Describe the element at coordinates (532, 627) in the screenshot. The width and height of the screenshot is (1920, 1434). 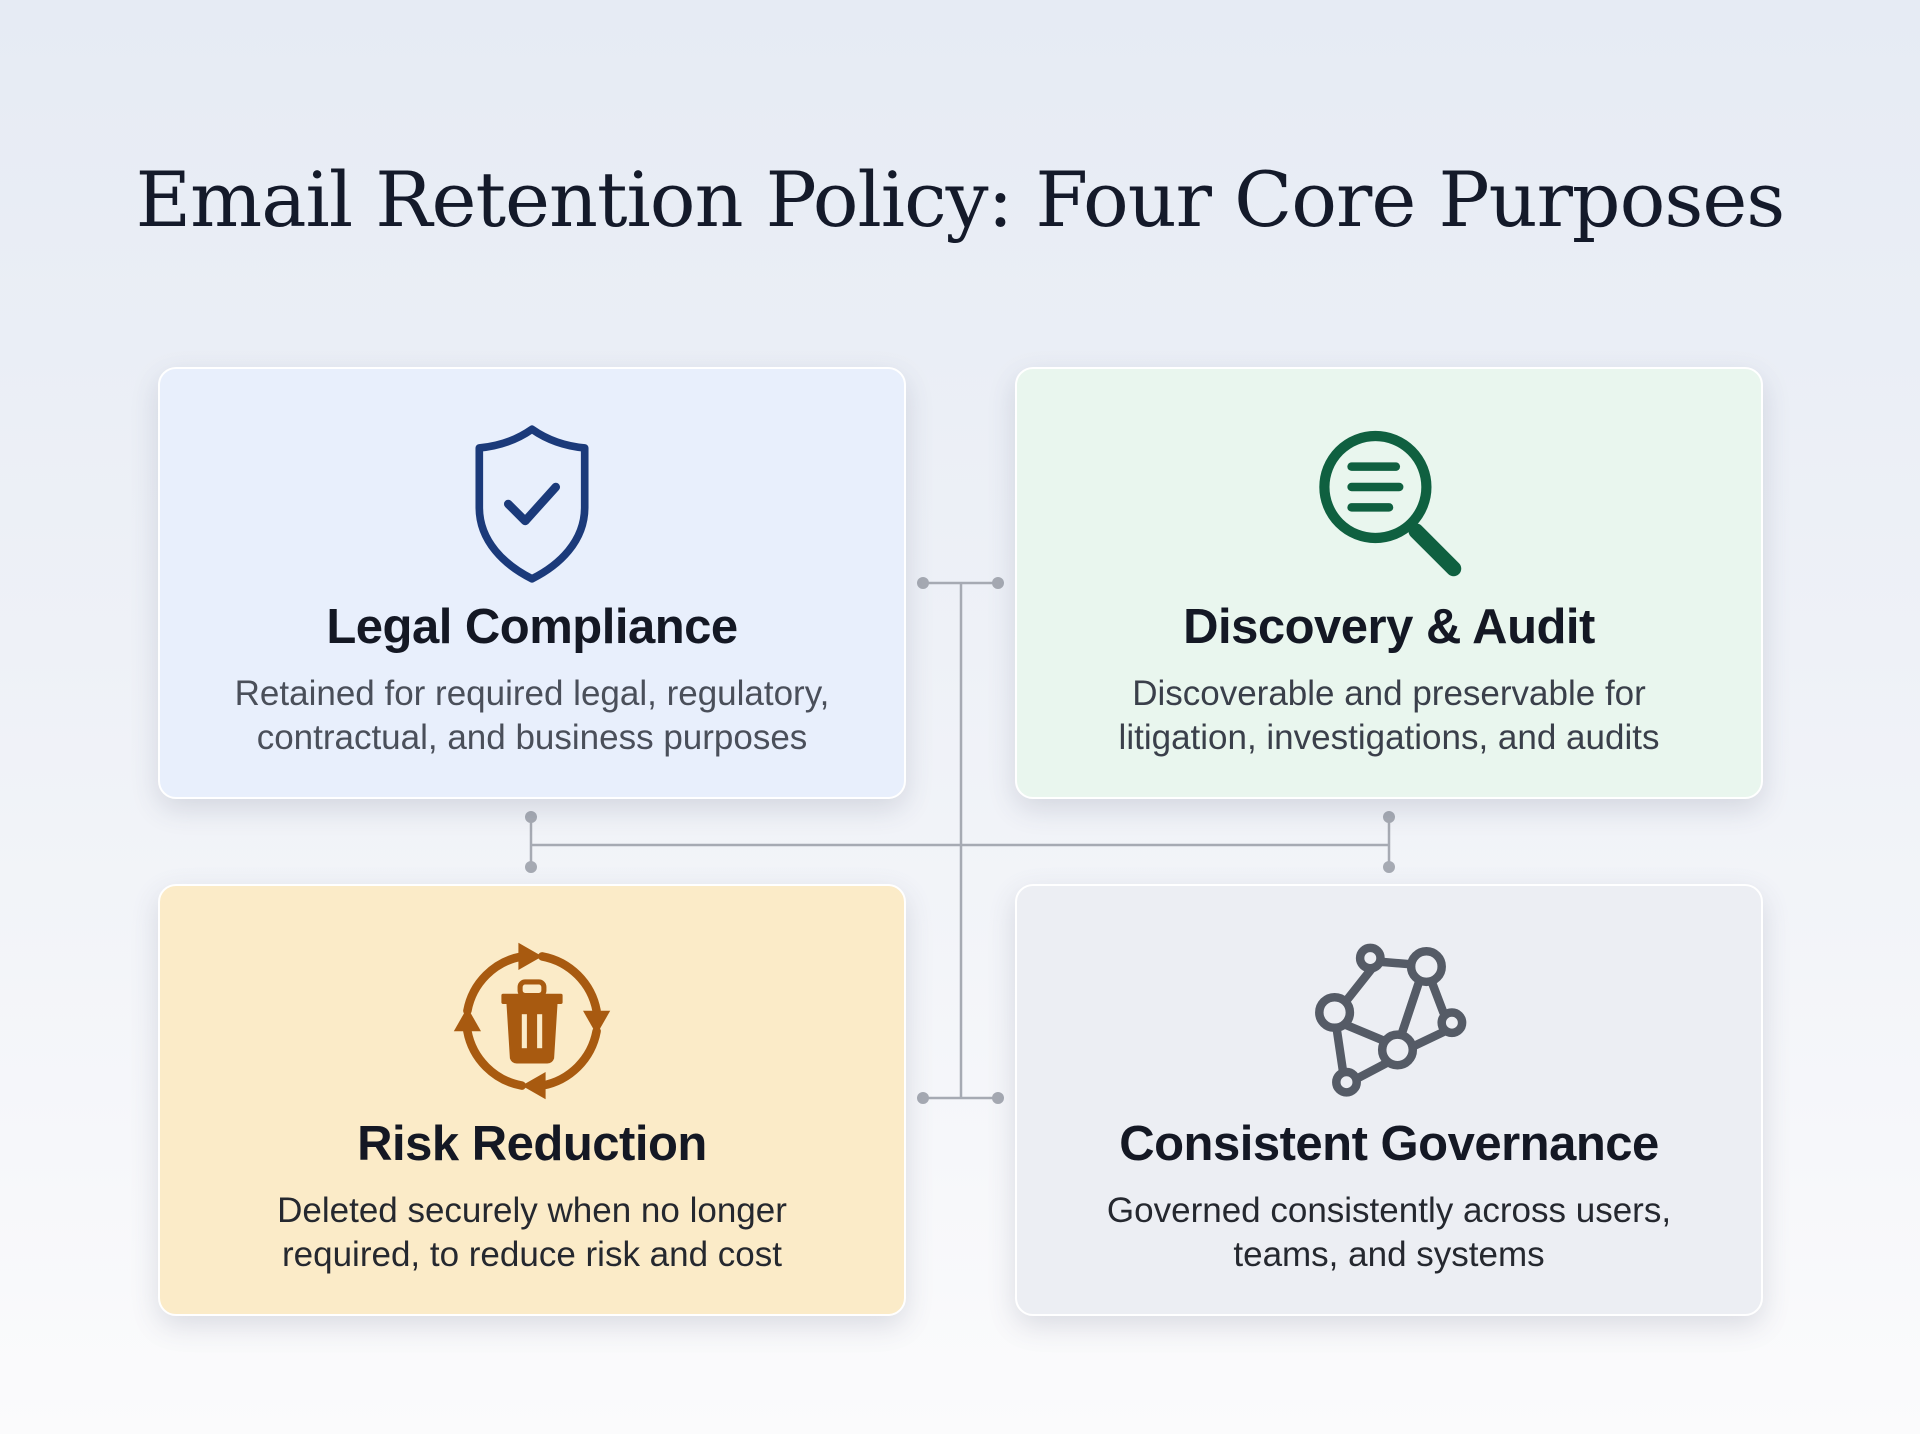
I see `card-title: Legal Compliance` at that location.